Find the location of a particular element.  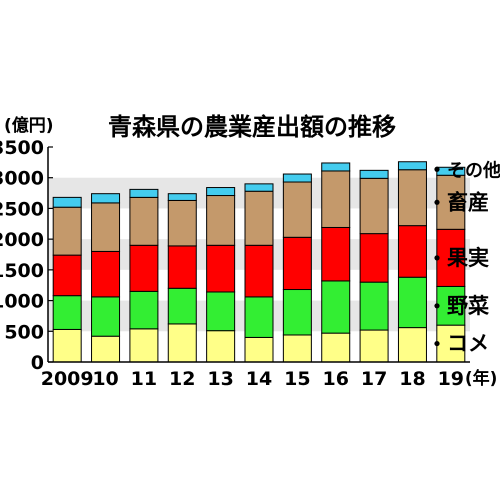

y-axis-unit: (億円) is located at coordinates (29, 125).